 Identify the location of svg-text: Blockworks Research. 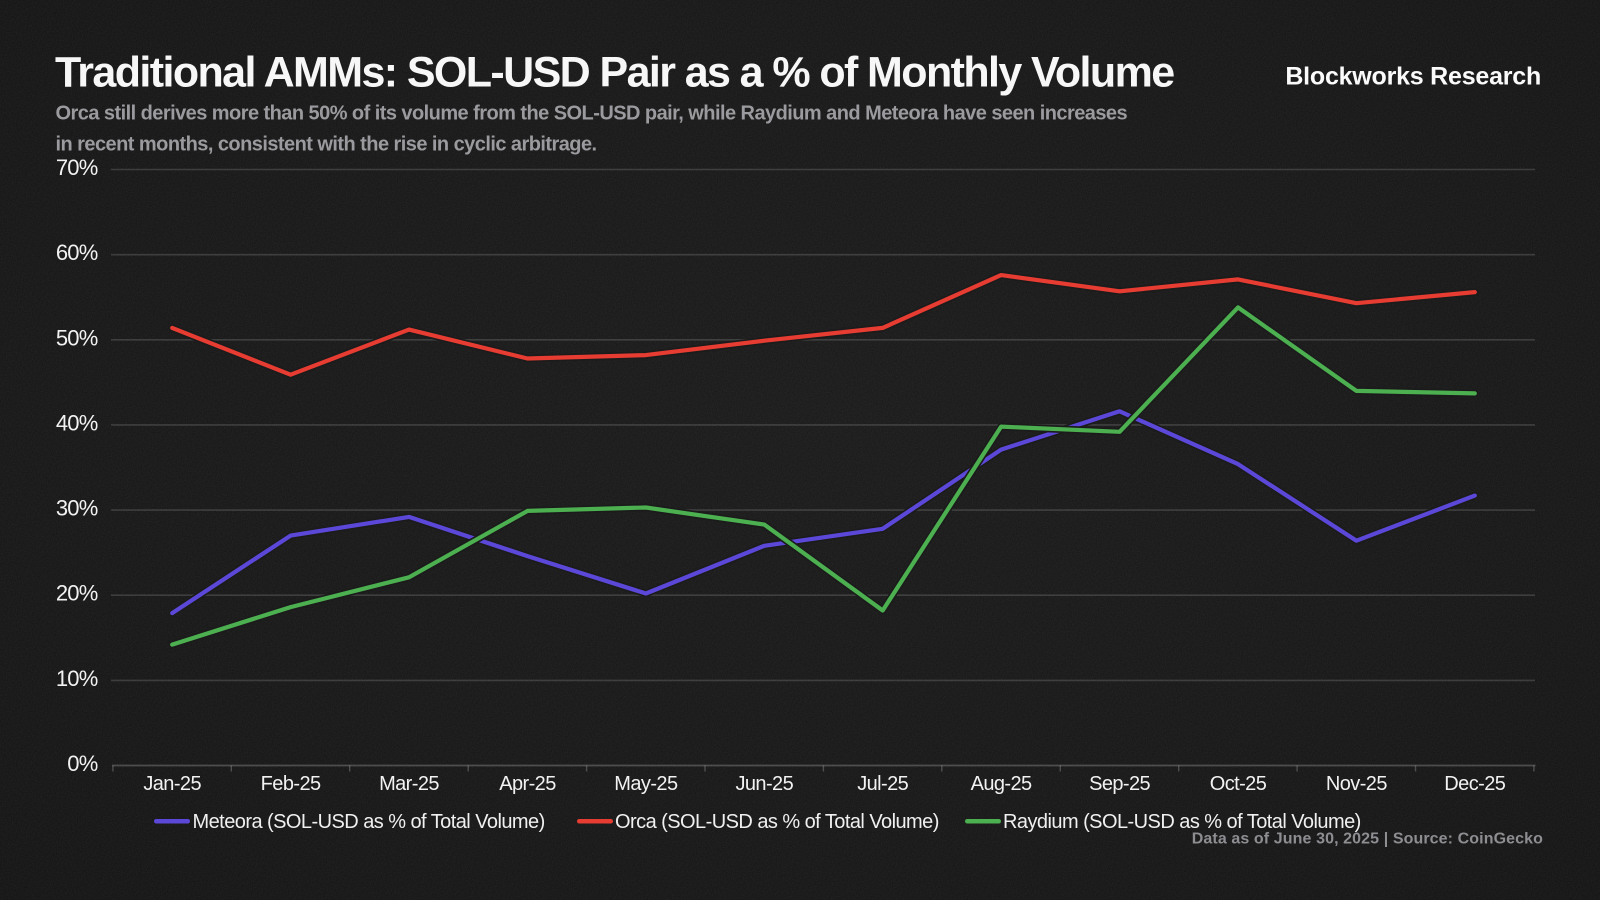
(1413, 77).